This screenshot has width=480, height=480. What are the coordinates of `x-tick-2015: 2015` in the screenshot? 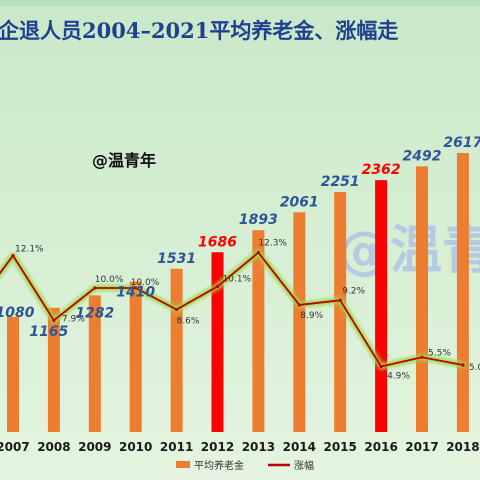 It's located at (339, 447).